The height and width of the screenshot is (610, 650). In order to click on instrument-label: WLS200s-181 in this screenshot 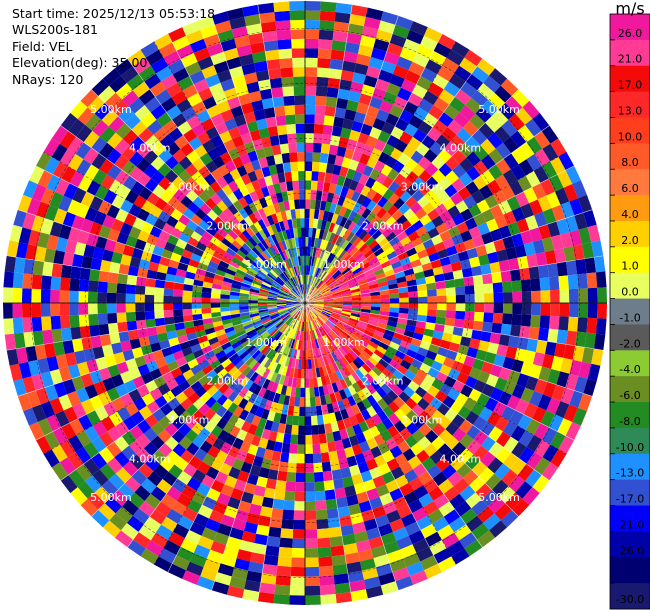, I will do `click(55, 30)`.